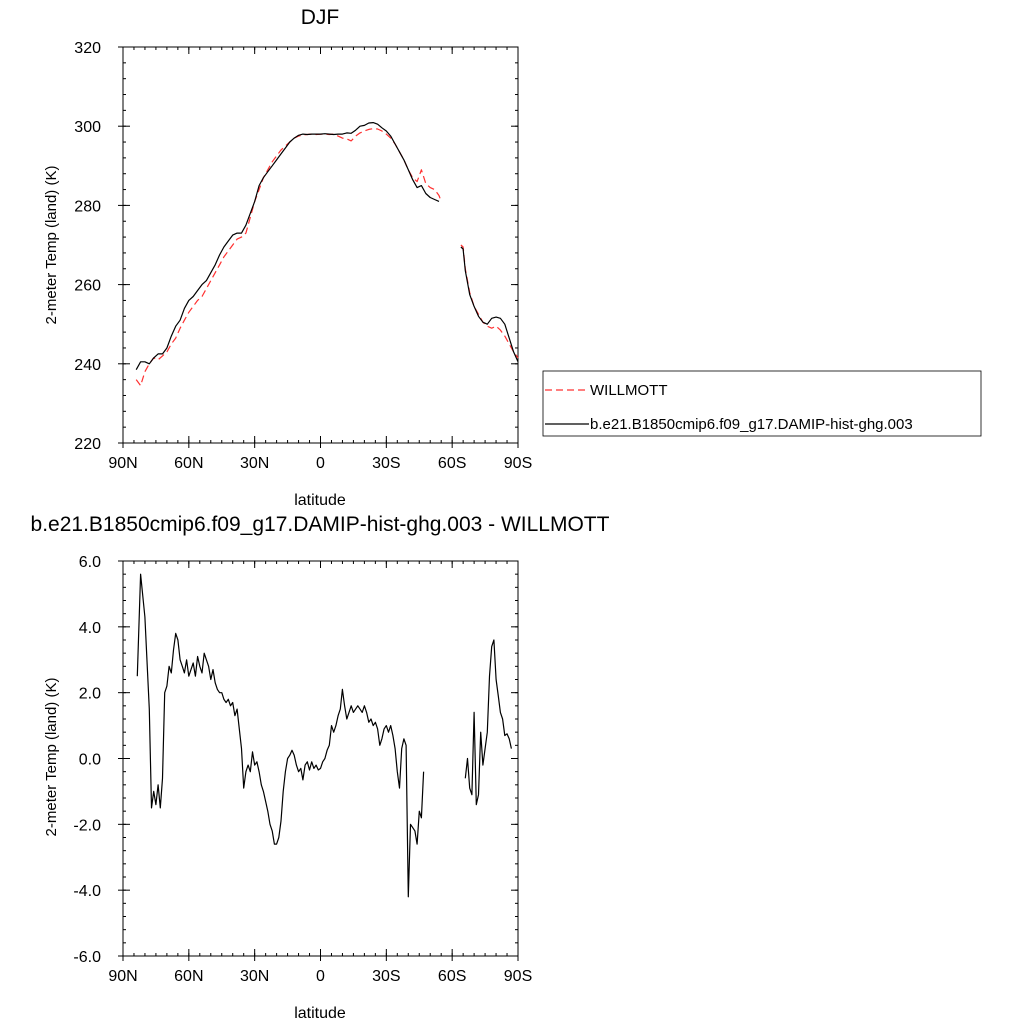  I want to click on y-tick-label: -4.0, so click(87, 891).